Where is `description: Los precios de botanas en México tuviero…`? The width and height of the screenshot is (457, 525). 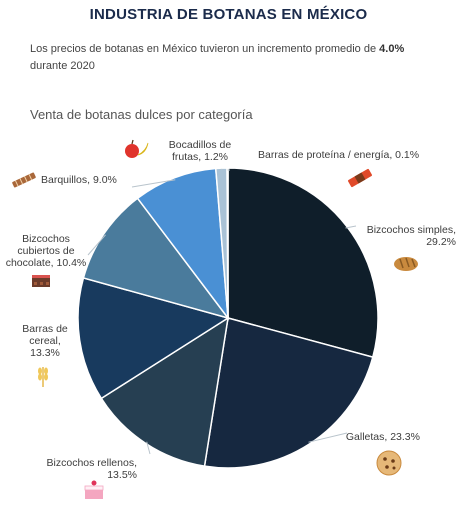
description: Los precios de botanas en México tuviero… is located at coordinates (230, 58).